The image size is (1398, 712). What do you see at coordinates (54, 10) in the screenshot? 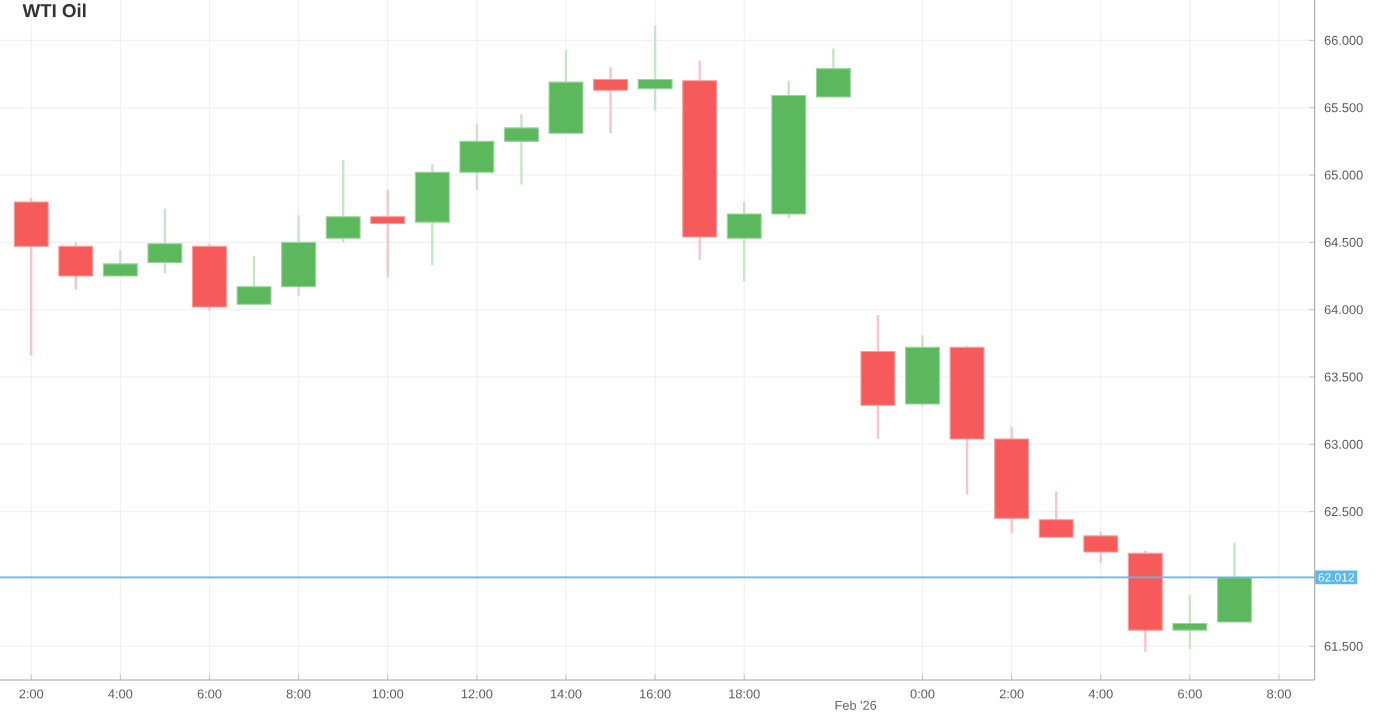
I see `chart-title: WTI Oil` at bounding box center [54, 10].